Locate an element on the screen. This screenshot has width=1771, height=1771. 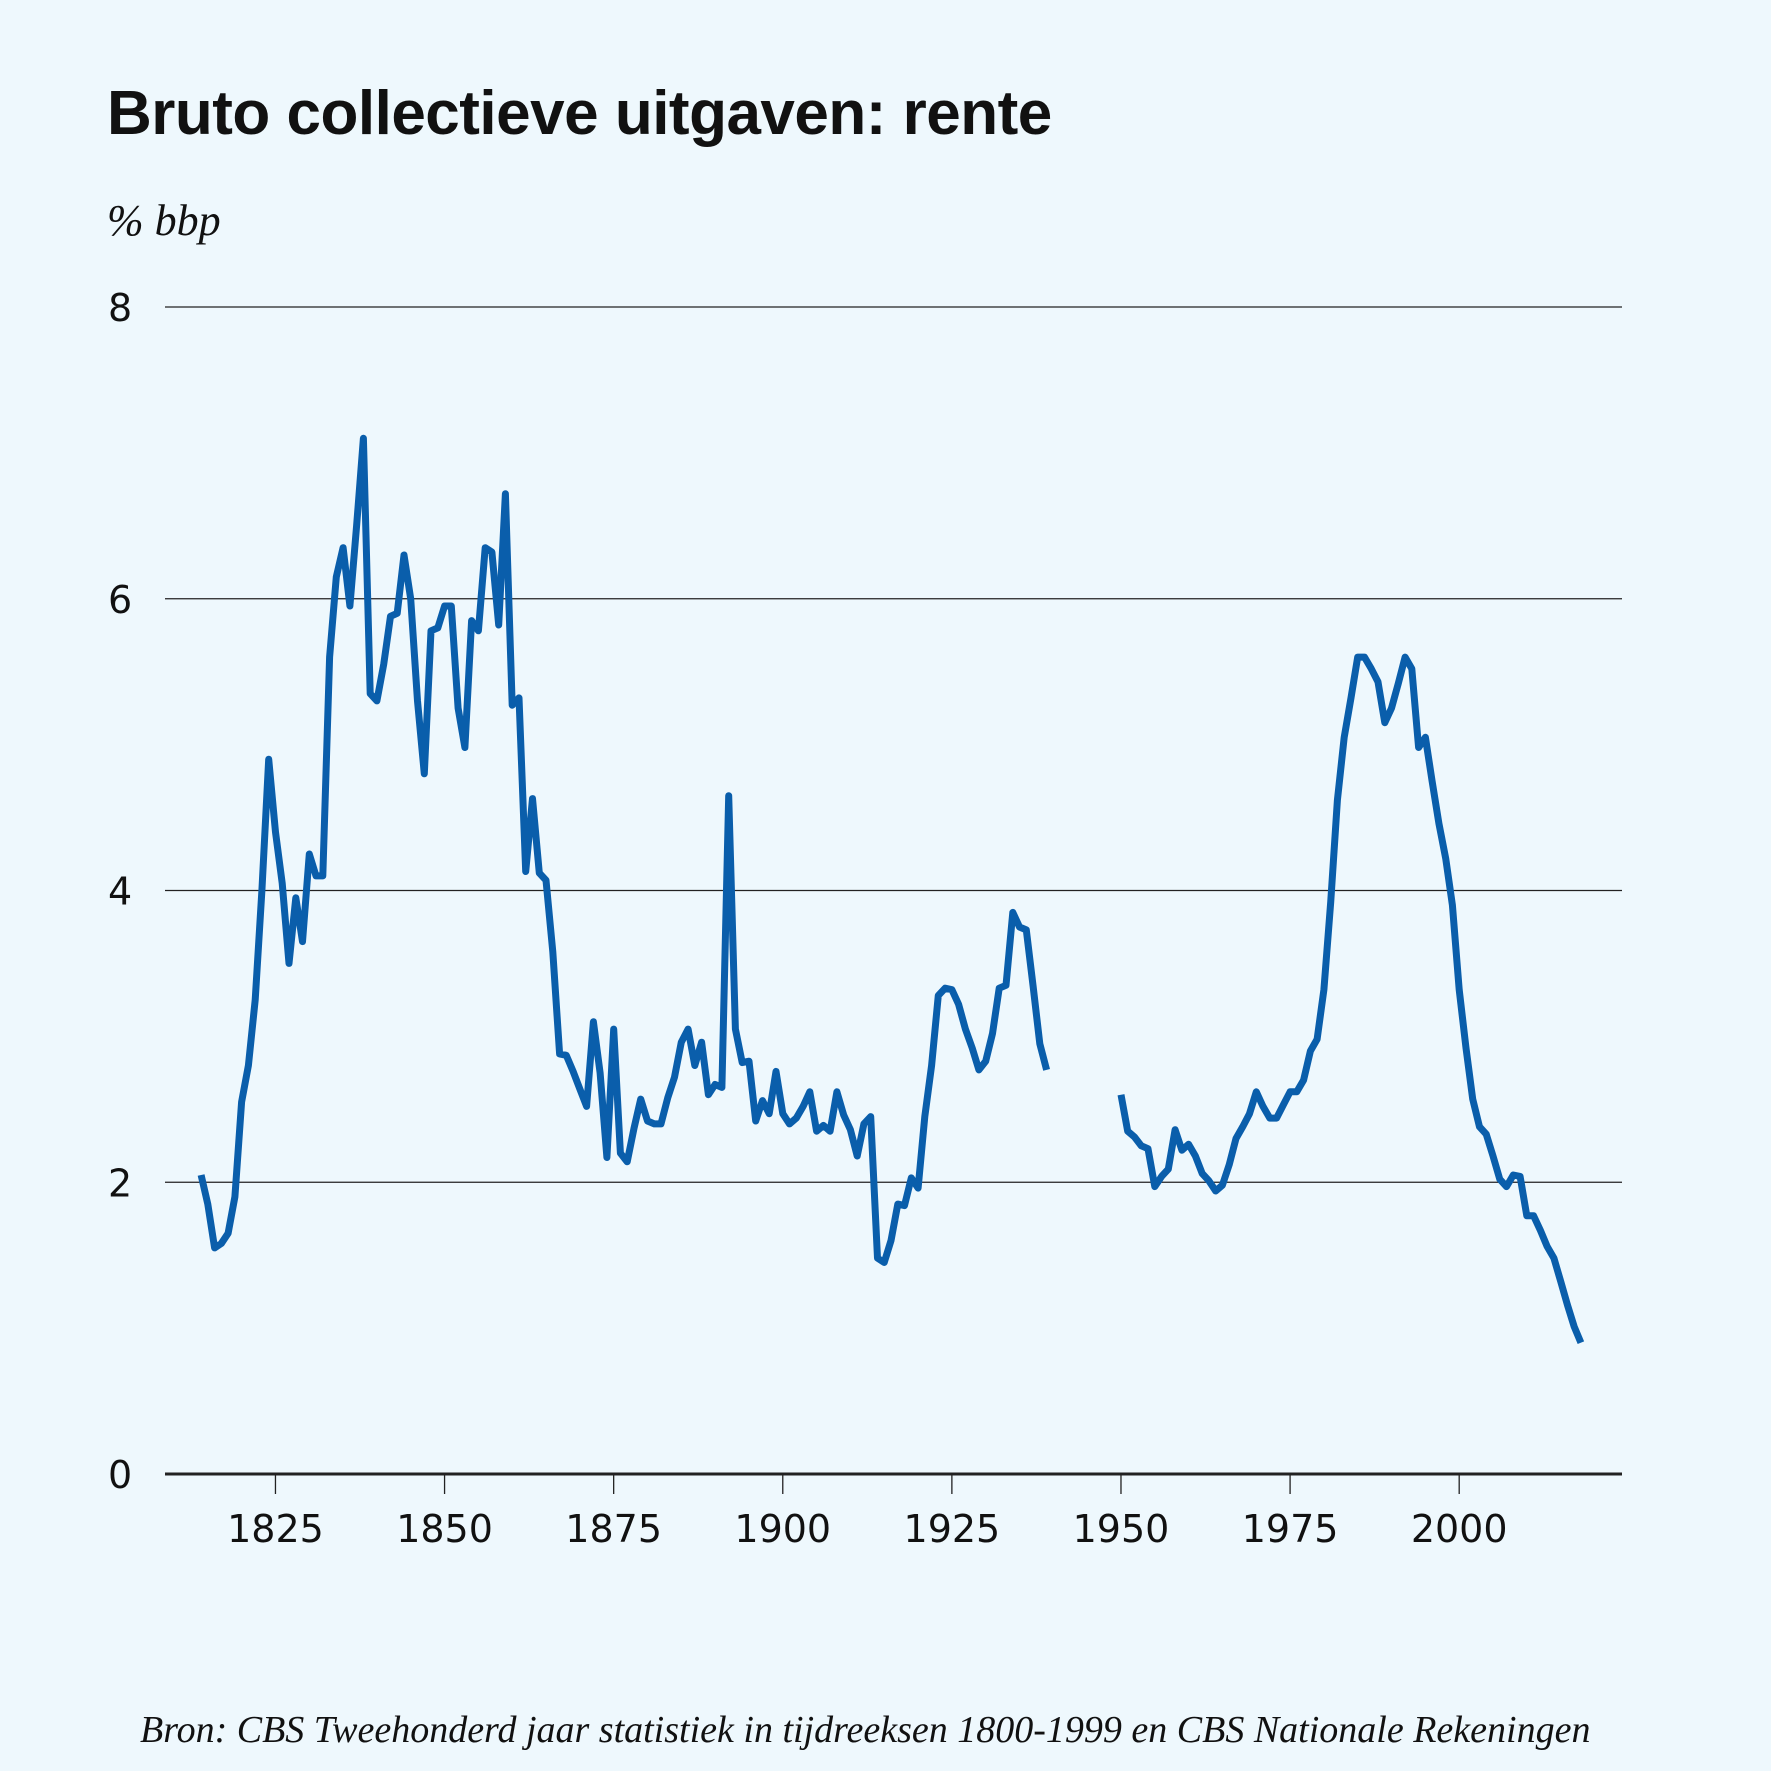
y-tick-label-0: 0 is located at coordinates (120, 1475).